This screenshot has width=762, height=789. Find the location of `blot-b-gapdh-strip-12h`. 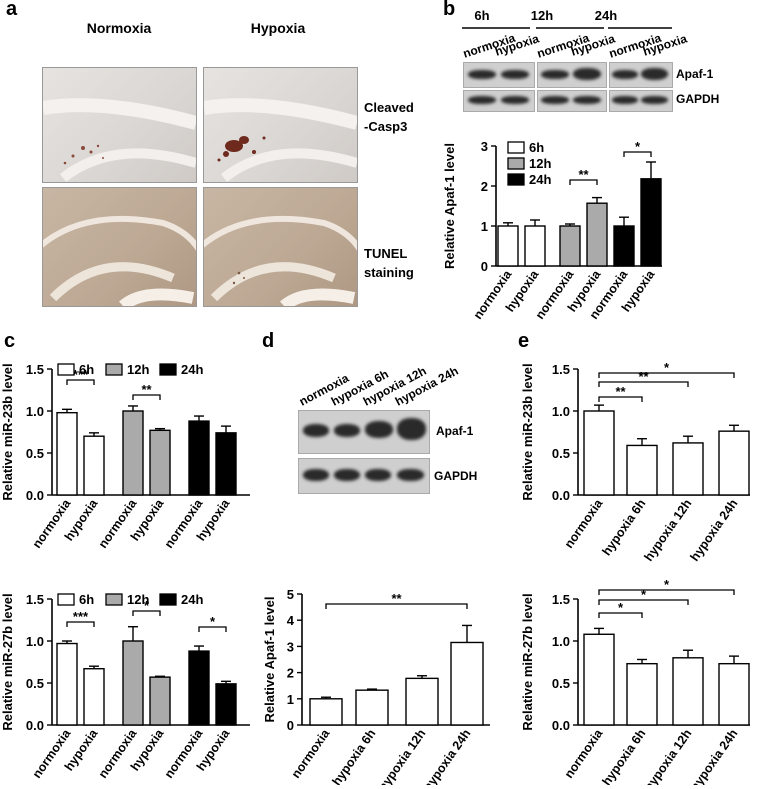

blot-b-gapdh-strip-12h is located at coordinates (572, 101).